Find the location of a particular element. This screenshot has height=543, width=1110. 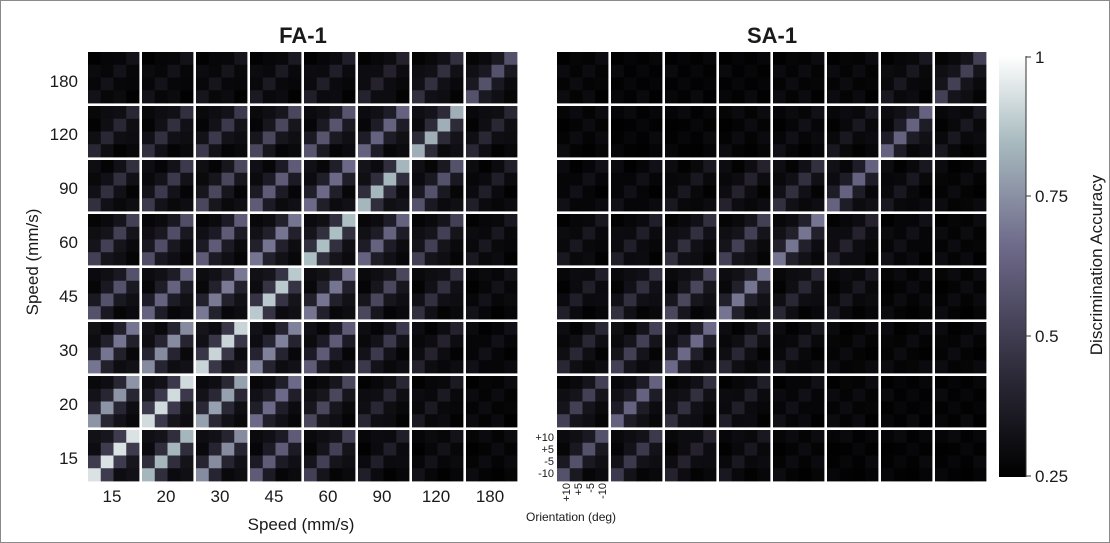

fa1-xtick: 30 is located at coordinates (220, 496).